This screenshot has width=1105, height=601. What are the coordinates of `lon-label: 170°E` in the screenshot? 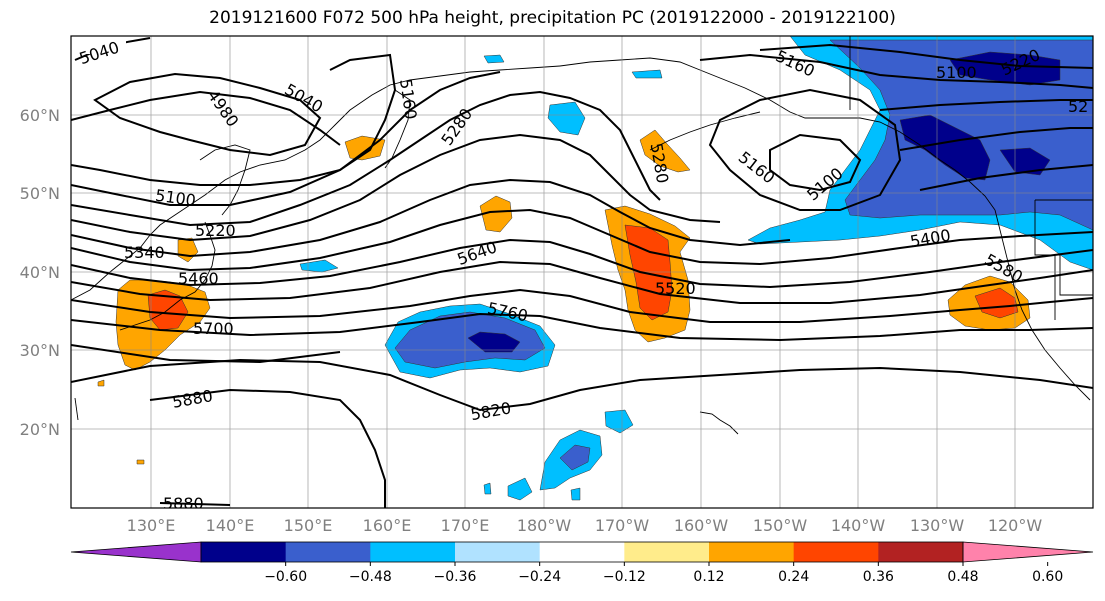 It's located at (465, 525).